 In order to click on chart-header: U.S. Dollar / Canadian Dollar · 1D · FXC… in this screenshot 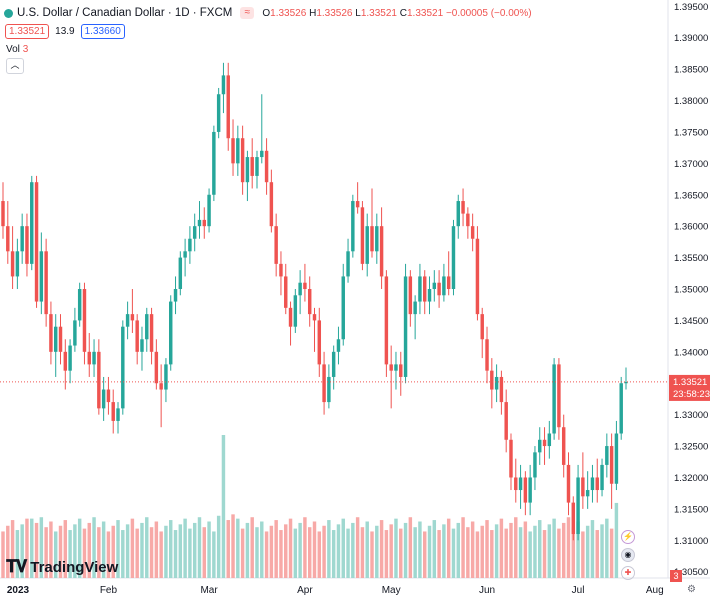, I will do `click(268, 13)`.